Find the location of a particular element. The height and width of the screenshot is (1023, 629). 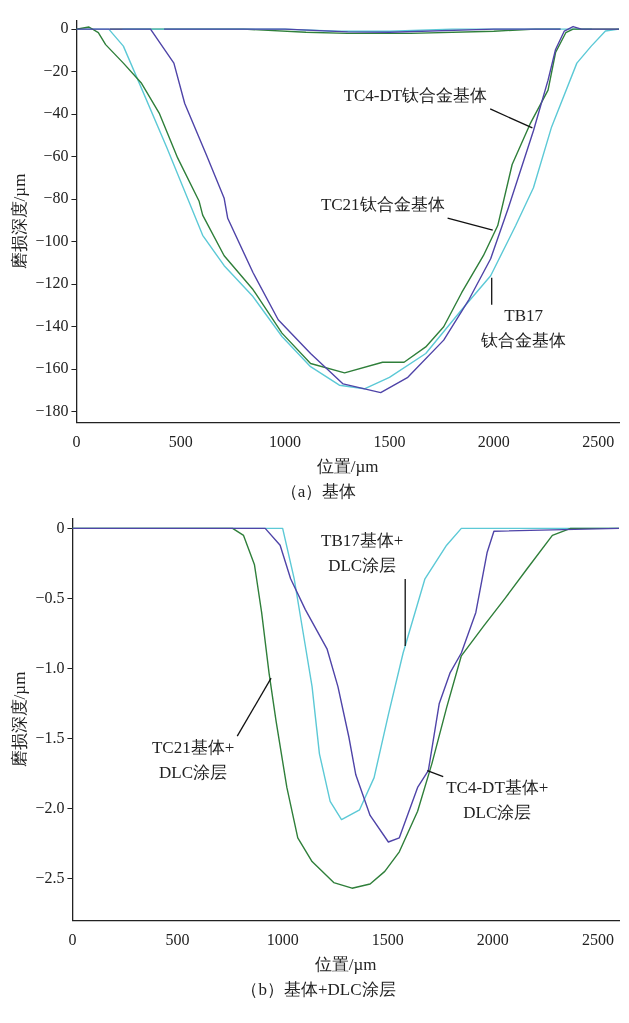

annotation: TB17 钛合金基体 is located at coordinates (523, 328).